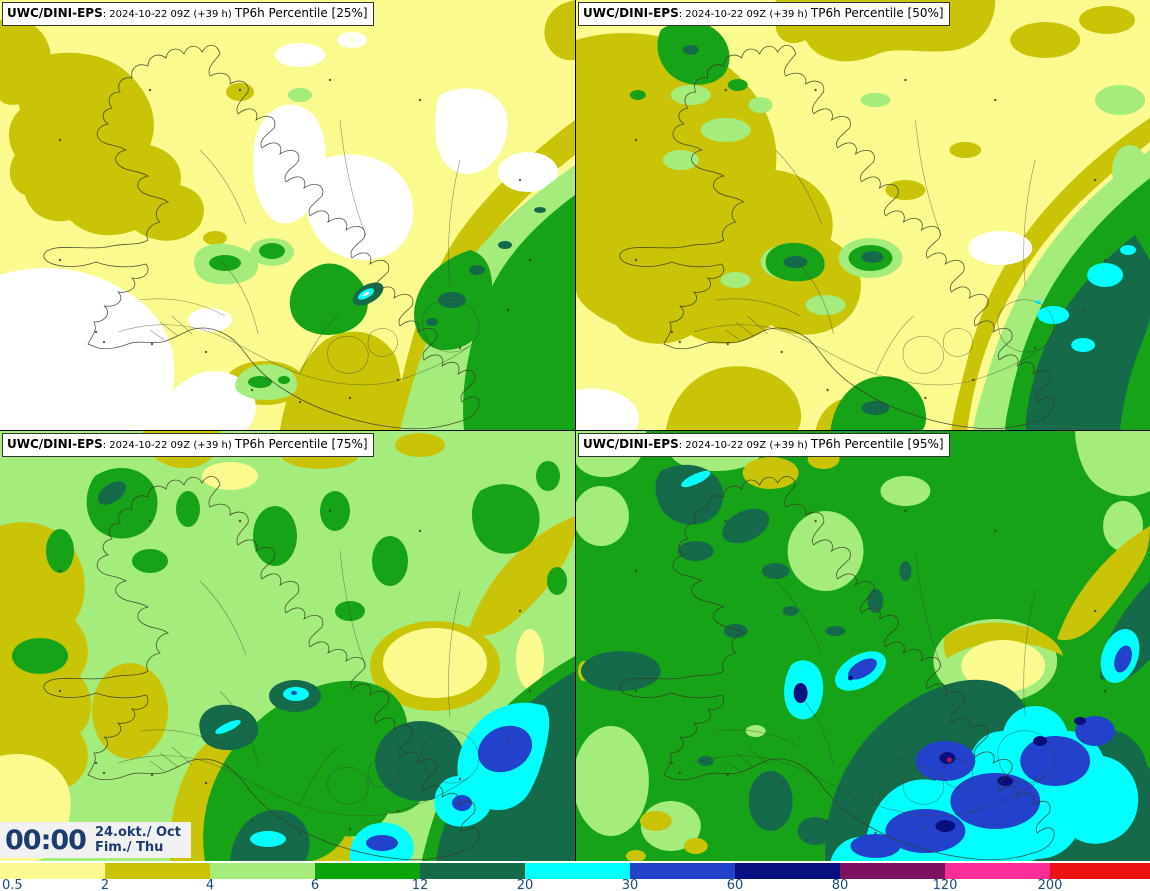 The width and height of the screenshot is (1150, 891). I want to click on panel-divider-horizontal, so click(575, 430).